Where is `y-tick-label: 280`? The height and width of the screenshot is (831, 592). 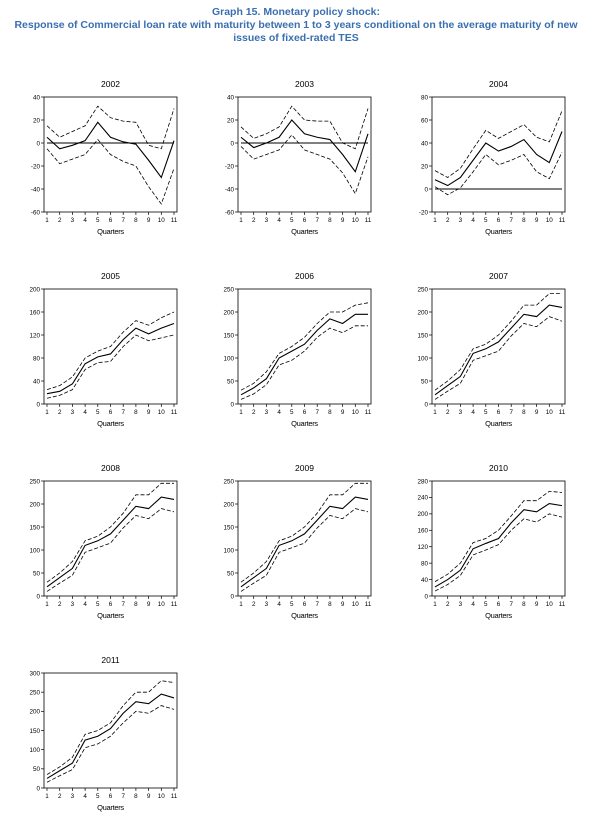 y-tick-label: 280 is located at coordinates (422, 481).